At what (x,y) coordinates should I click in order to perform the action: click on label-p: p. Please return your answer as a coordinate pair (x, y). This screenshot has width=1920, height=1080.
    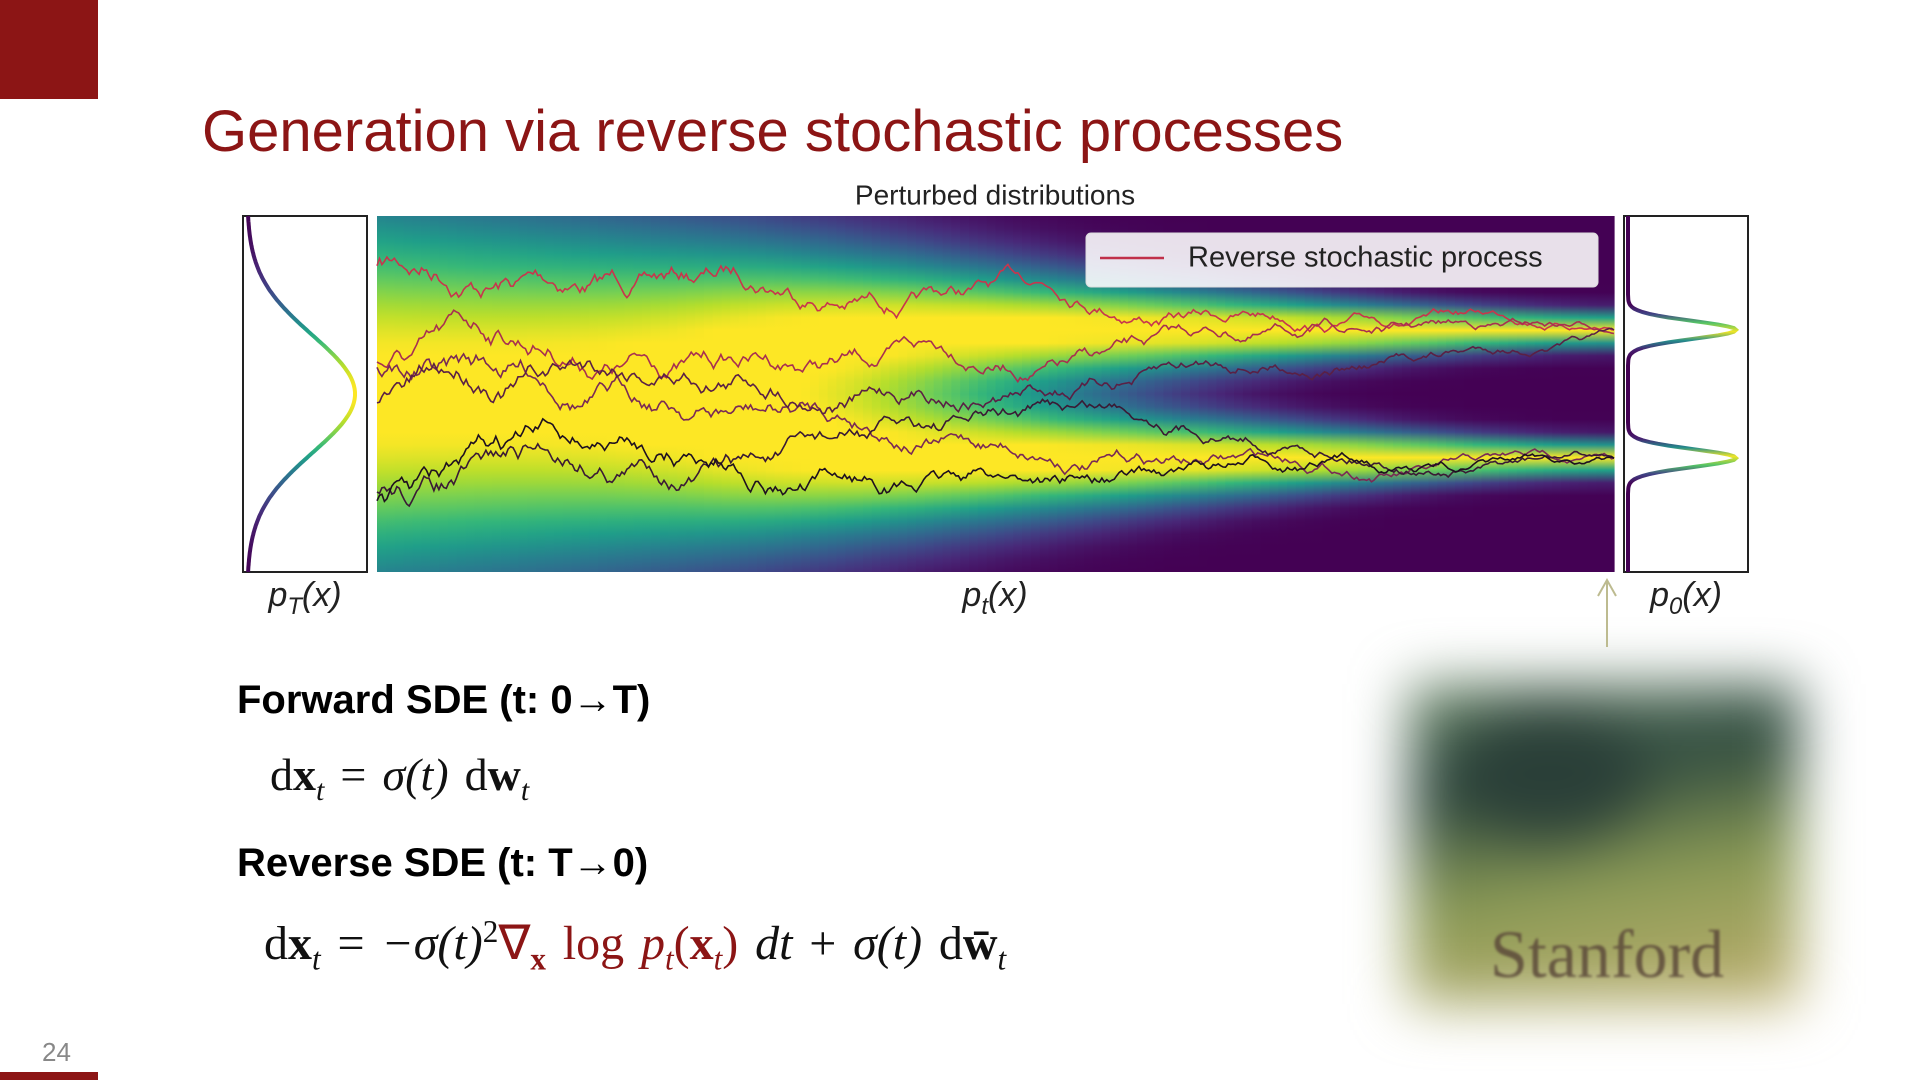
    Looking at the image, I should click on (972, 595).